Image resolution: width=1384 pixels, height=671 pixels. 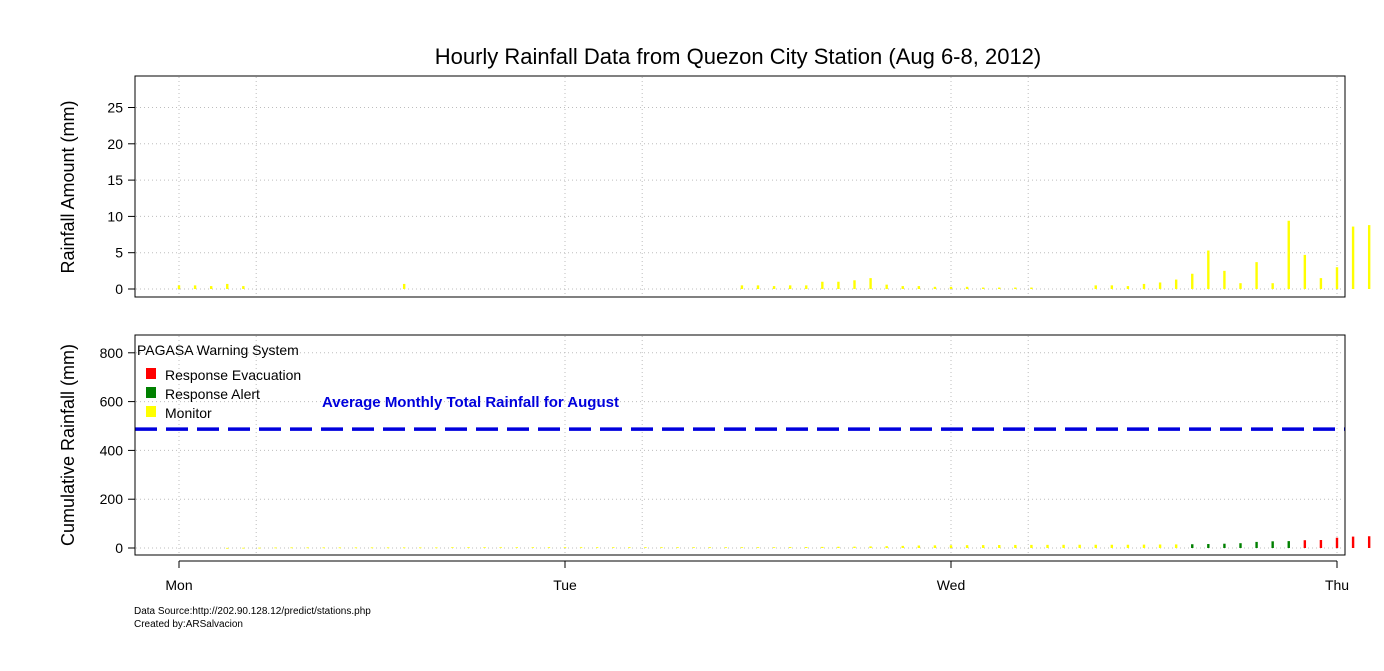 I want to click on legend-swatch-alert, so click(x=151, y=392).